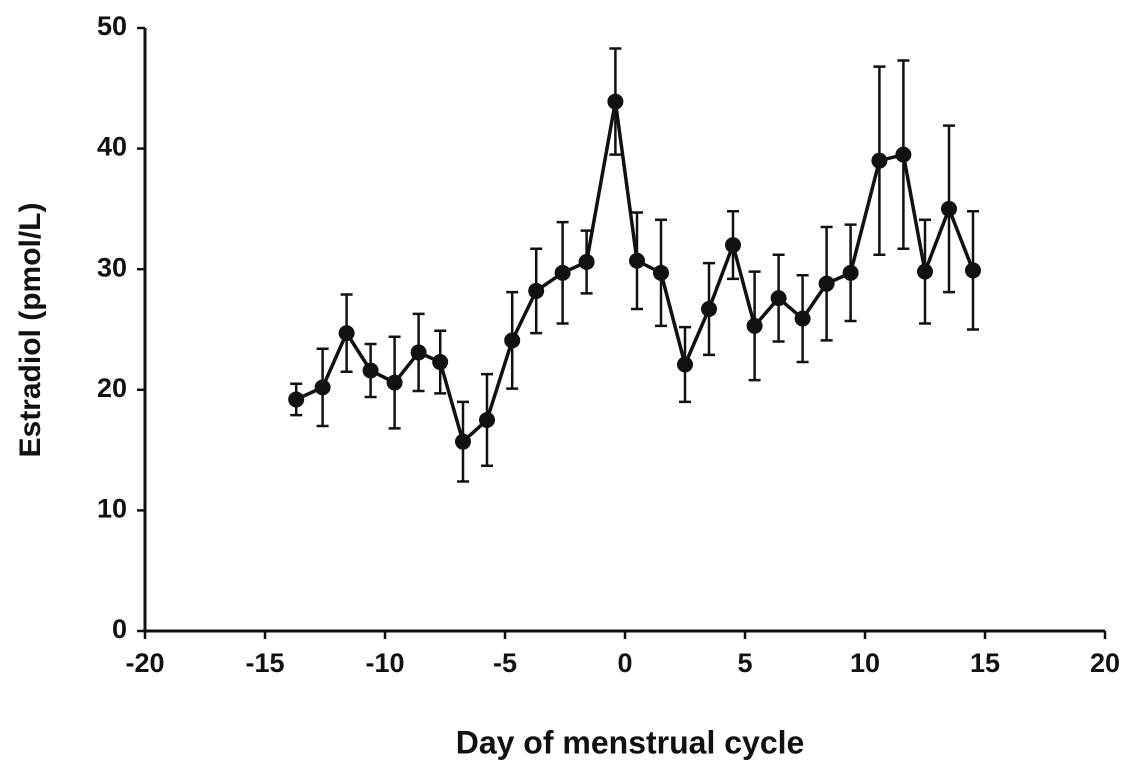 This screenshot has width=1131, height=775. Describe the element at coordinates (630, 742) in the screenshot. I see `x-axis-label: Day of menstrual cycle` at that location.